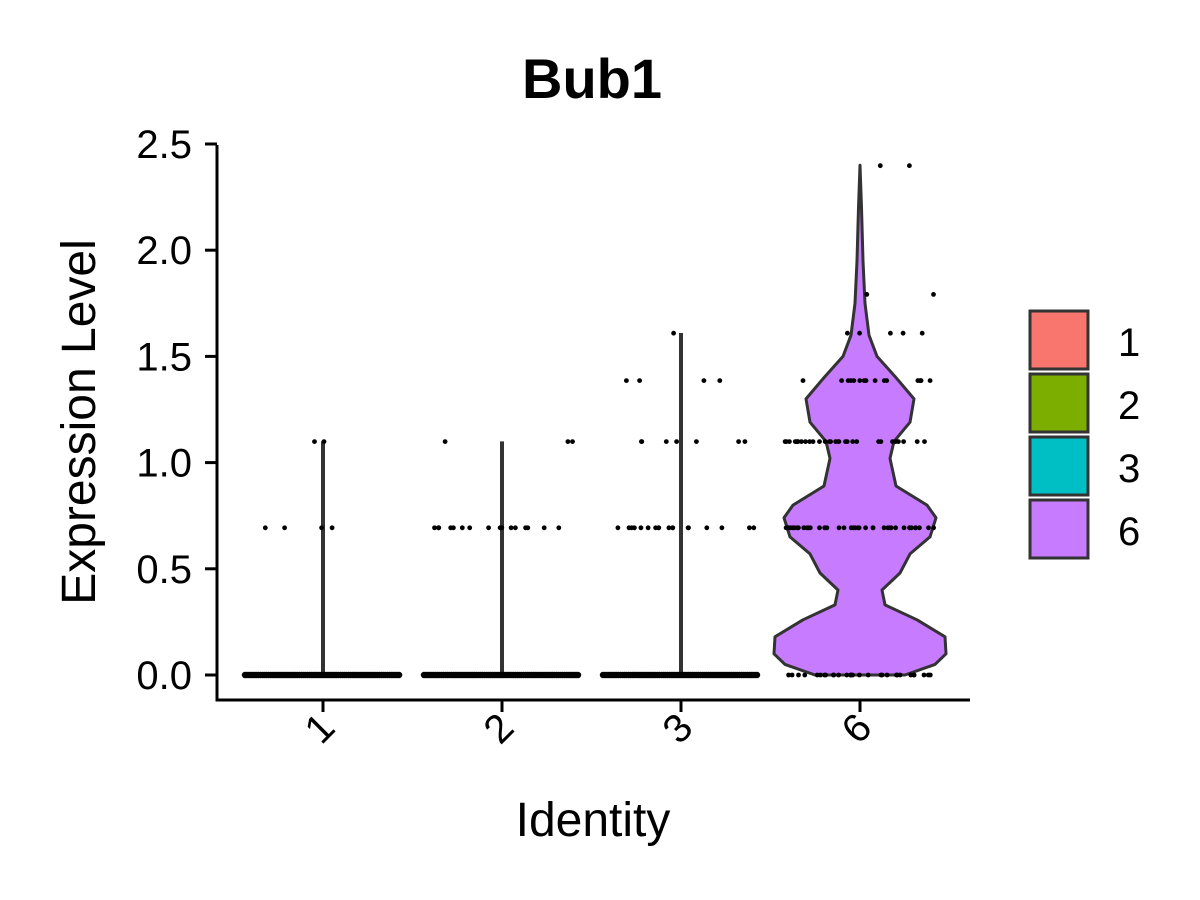 The image size is (1200, 900). Describe the element at coordinates (1129, 469) in the screenshot. I see `legend-label: 3` at that location.